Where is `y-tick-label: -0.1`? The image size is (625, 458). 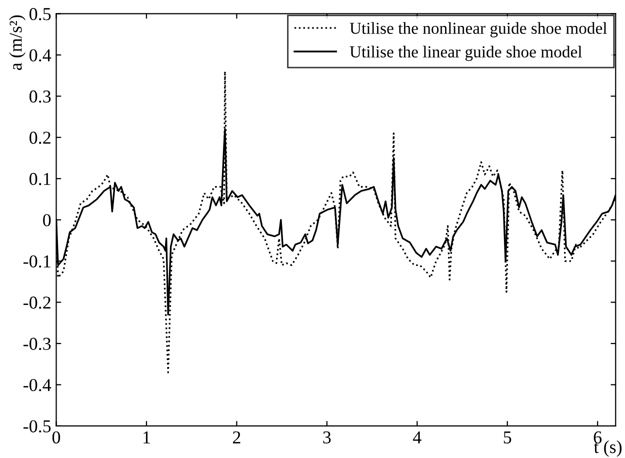
y-tick-label: -0.1 is located at coordinates (36, 261).